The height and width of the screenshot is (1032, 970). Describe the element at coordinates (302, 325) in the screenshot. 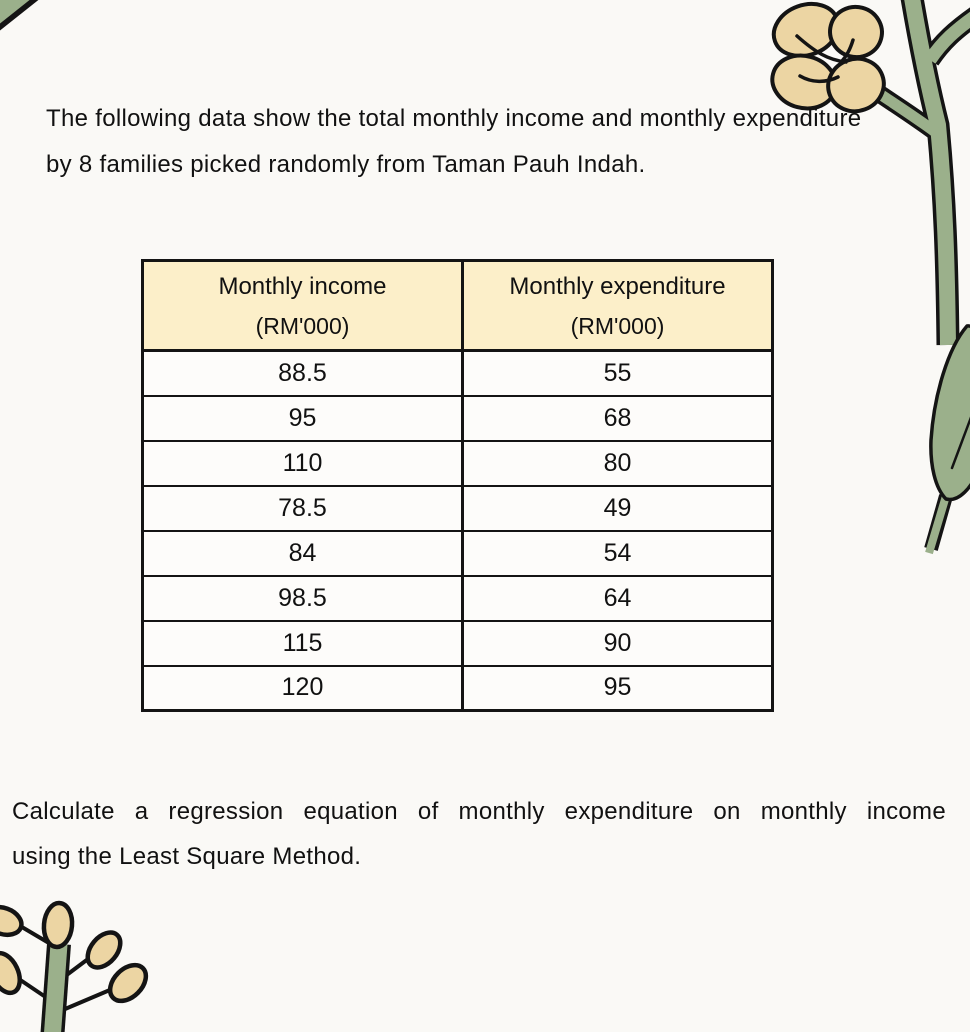

I see `income-column-unit: (RM'000)` at that location.